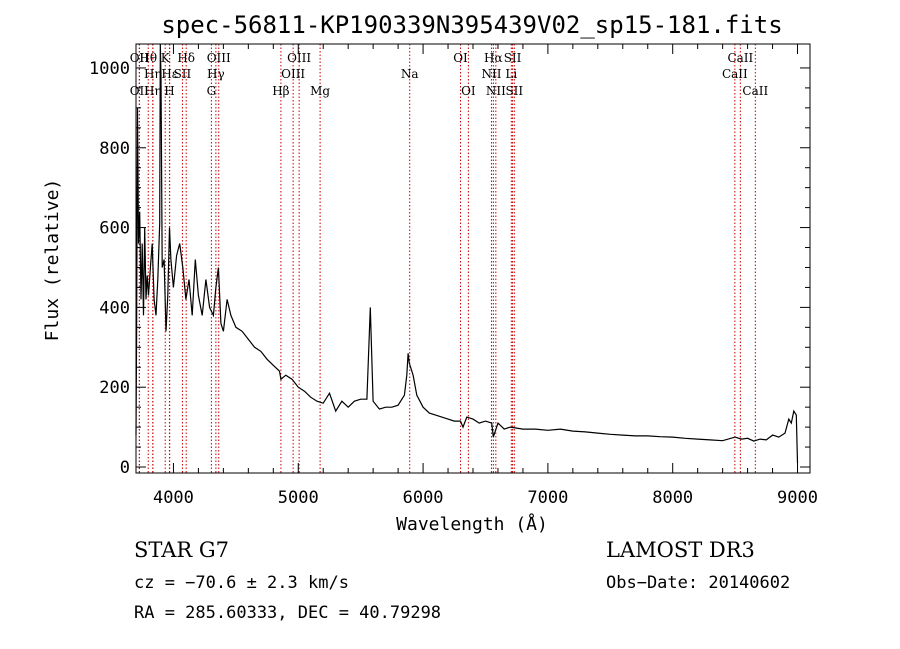 This screenshot has width=900, height=649. I want to click on y-tick-label-600: 600, so click(114, 229).